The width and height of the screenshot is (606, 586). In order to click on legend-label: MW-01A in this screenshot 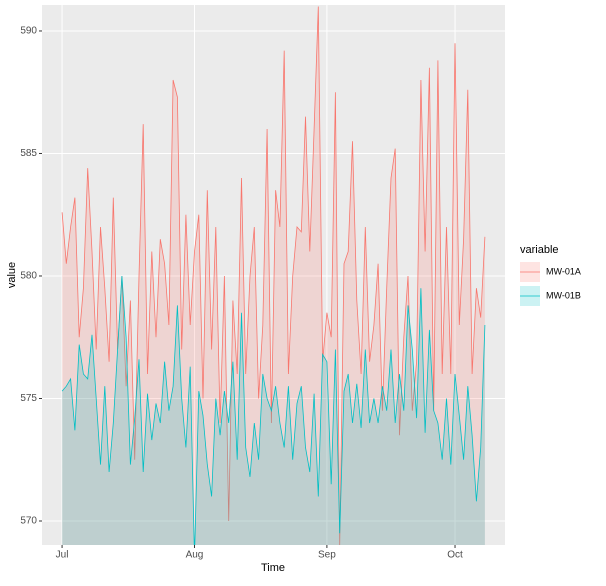, I will do `click(563, 271)`.